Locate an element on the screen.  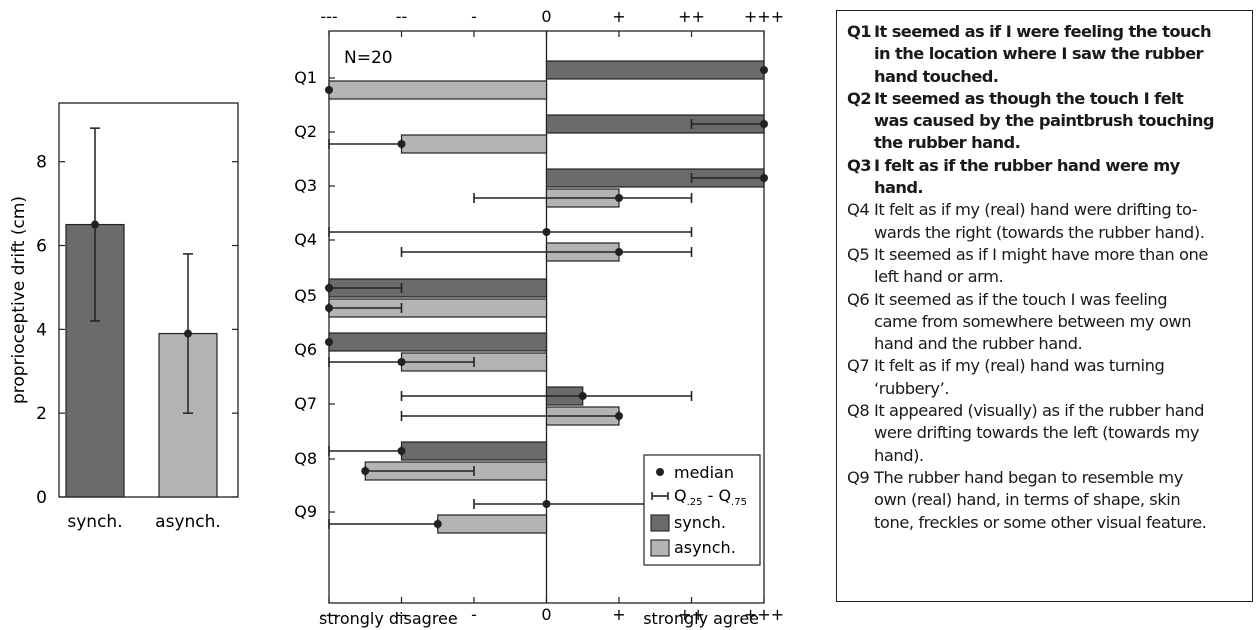
question-text: It felt as if my (real) hand was turning is located at coordinates (1019, 366).